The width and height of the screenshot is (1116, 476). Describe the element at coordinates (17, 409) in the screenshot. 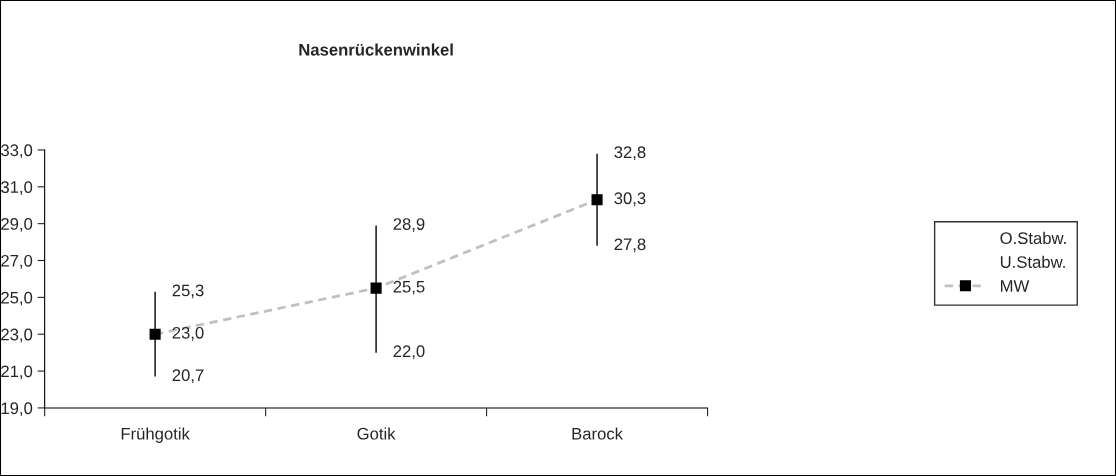

I see `y-tick-label: 19,0` at that location.